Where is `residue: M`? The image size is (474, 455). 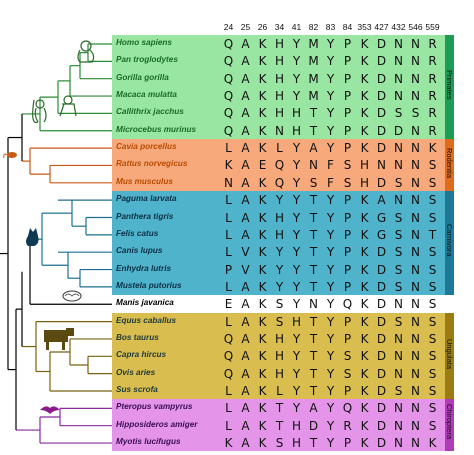
residue: M is located at coordinates (313, 44).